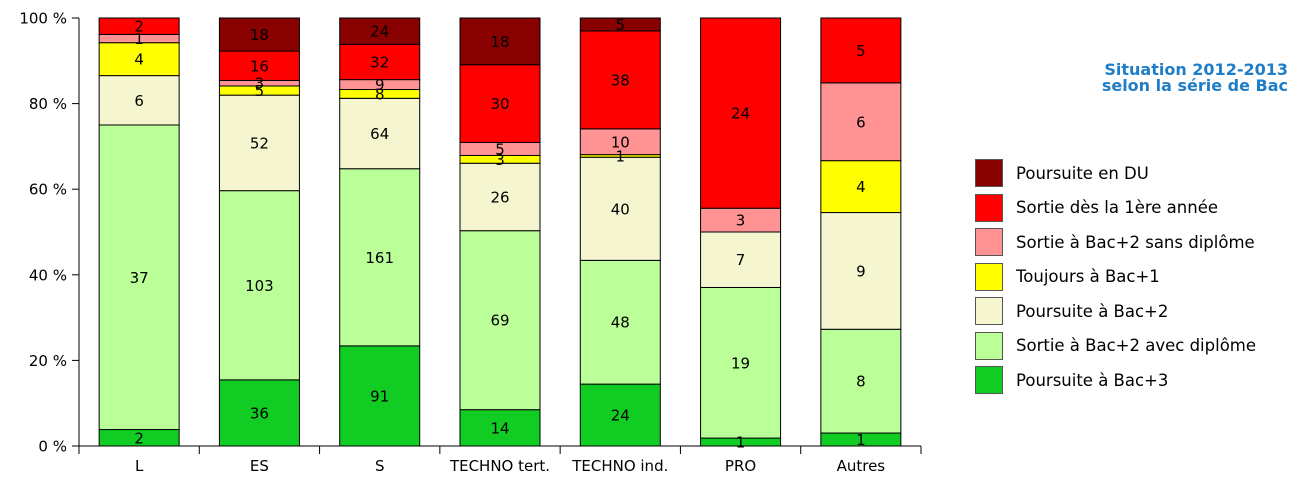  I want to click on data-label: 91, so click(379, 396).